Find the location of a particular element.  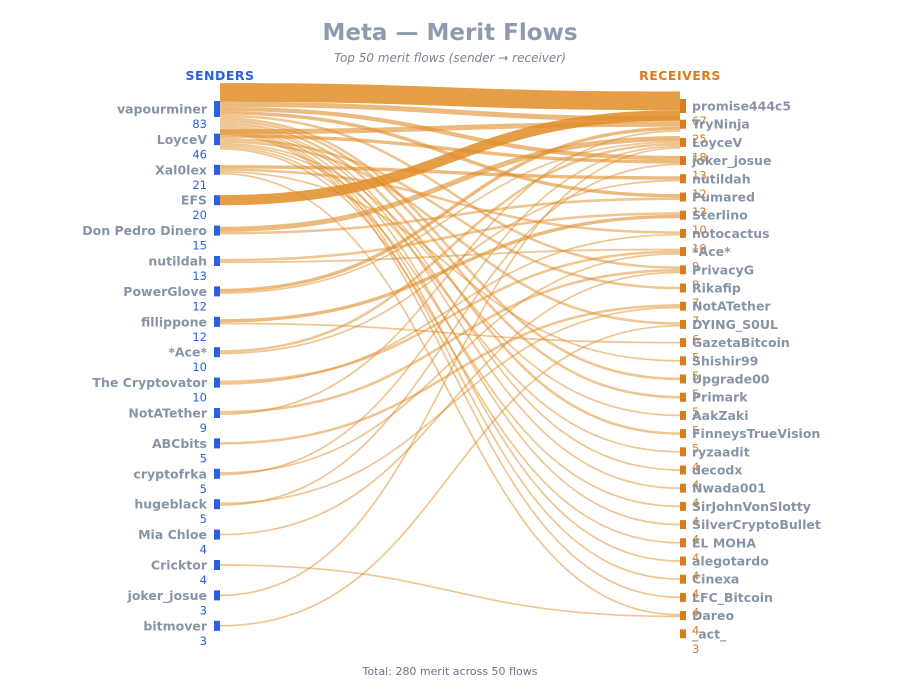

receiver-label-finneystruevision: FinneysTrueVision is located at coordinates (756, 433).